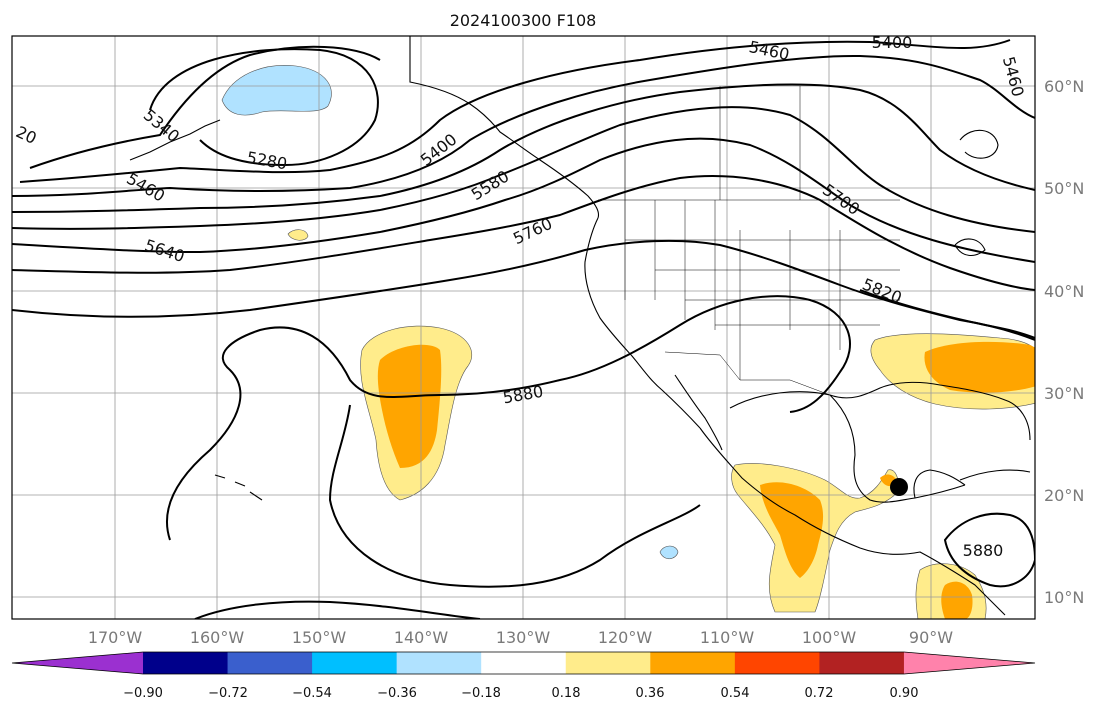  I want to click on hudson-bay, so click(979, 144).